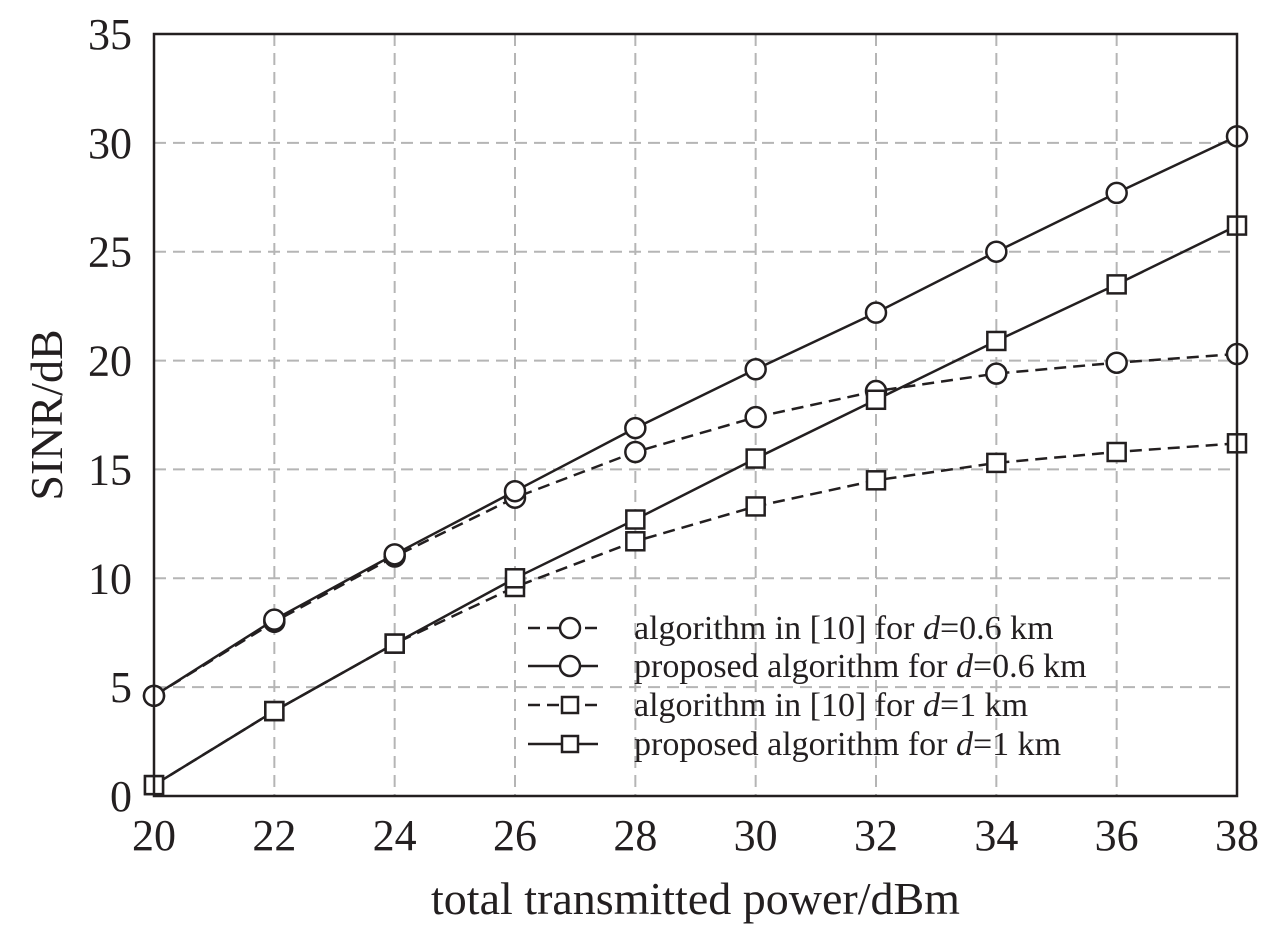  Describe the element at coordinates (395, 835) in the screenshot. I see `x-tick-label: 24` at that location.